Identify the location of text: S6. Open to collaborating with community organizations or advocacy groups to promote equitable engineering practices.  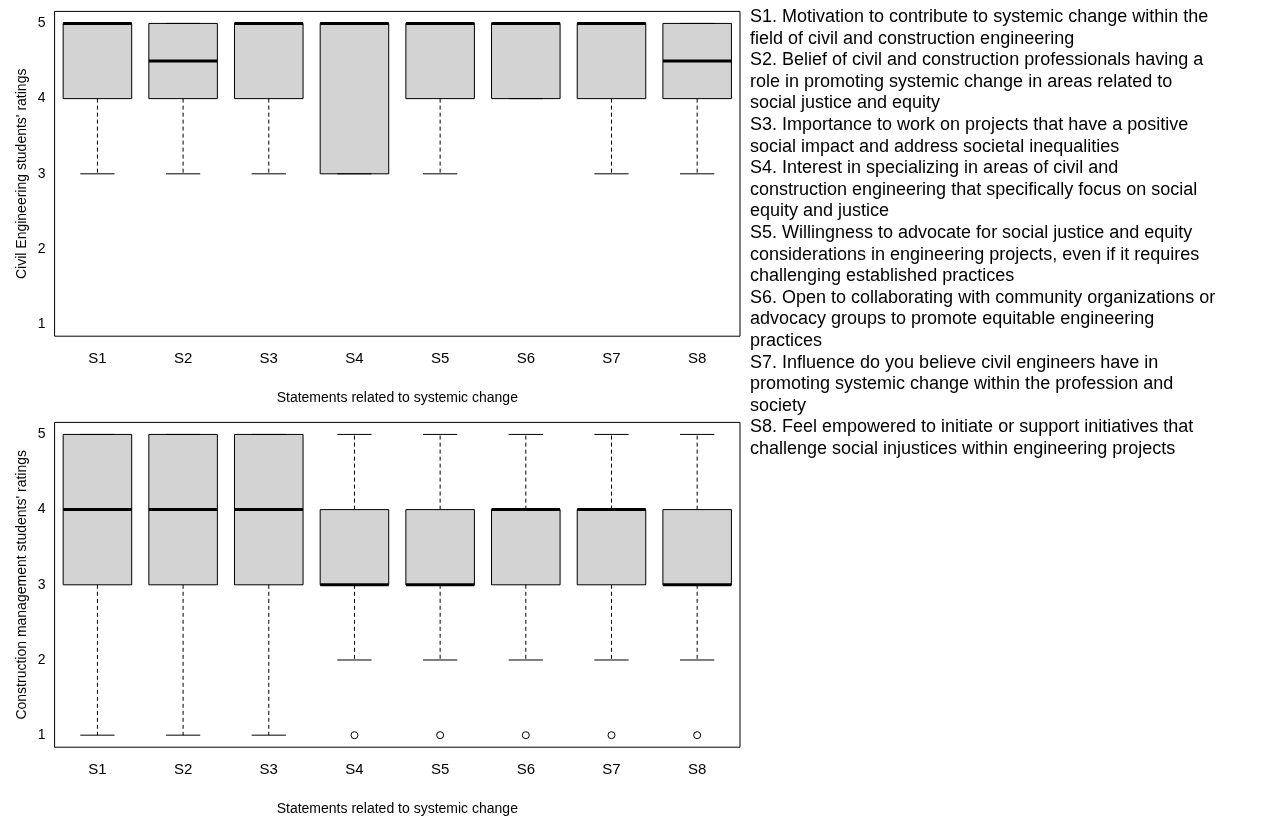
(983, 319).